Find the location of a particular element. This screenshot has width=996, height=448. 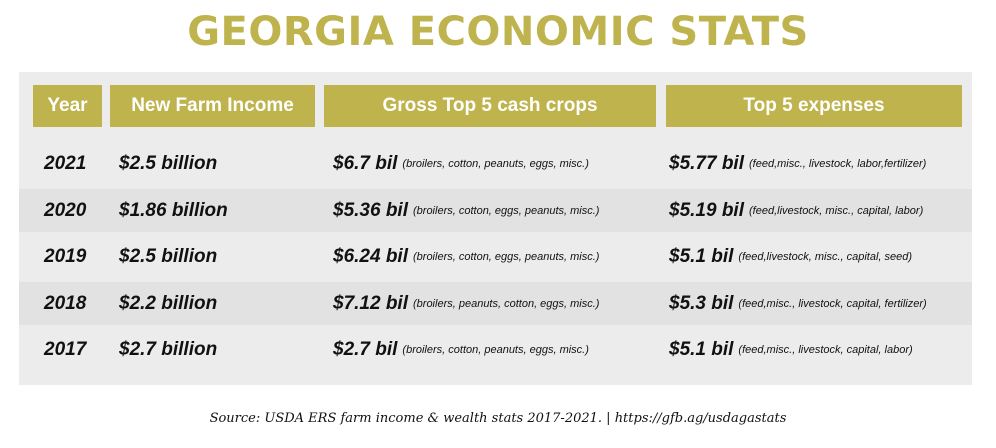

cell-income: $2.7 billion is located at coordinates (168, 349).